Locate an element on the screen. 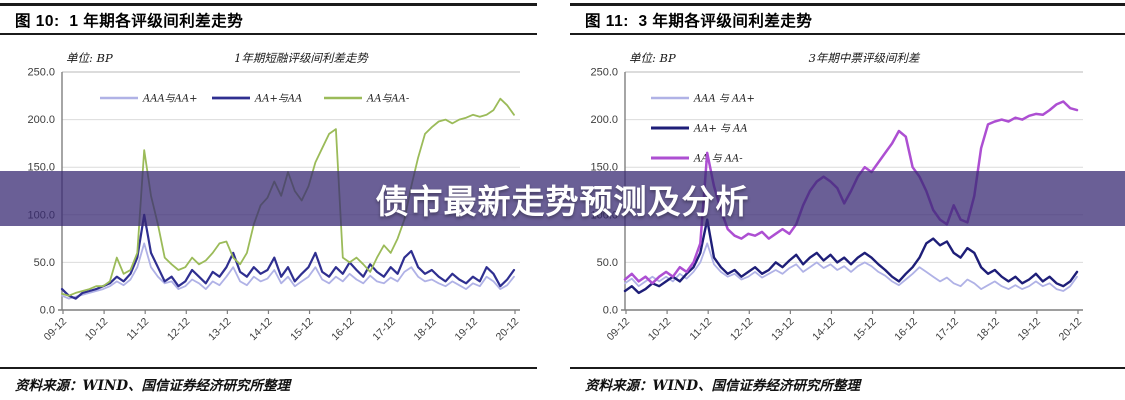  legend: AAA 与 AA+ AA+ 与 AA AA 与 AA- is located at coordinates (703, 129).